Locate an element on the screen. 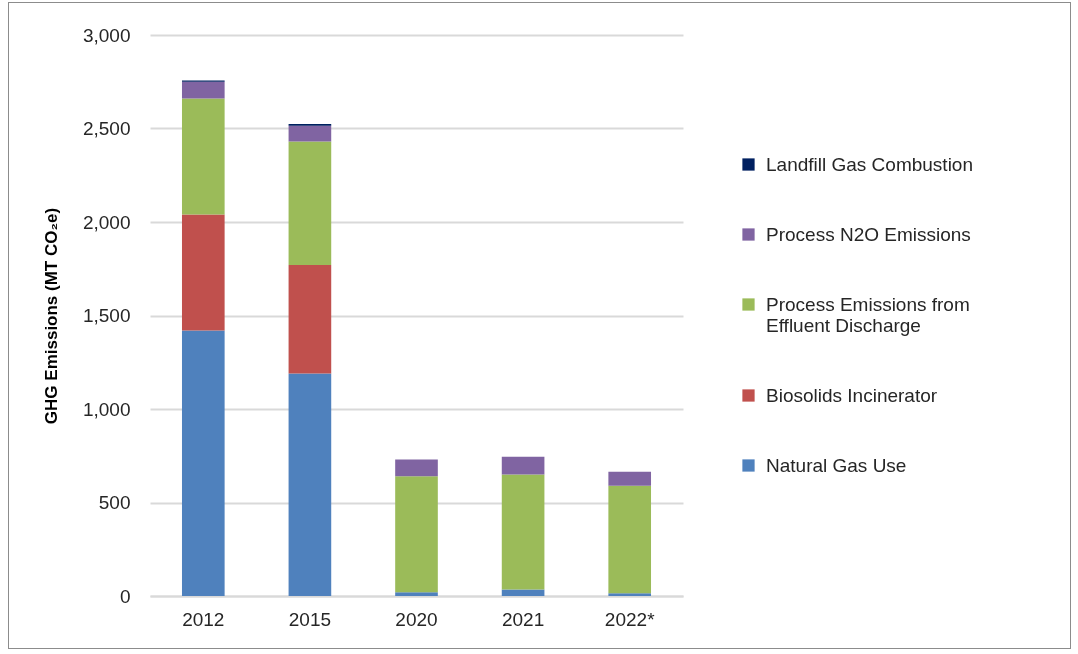 This screenshot has width=1078, height=654. legend-label: Process N2O Emissions is located at coordinates (868, 234).